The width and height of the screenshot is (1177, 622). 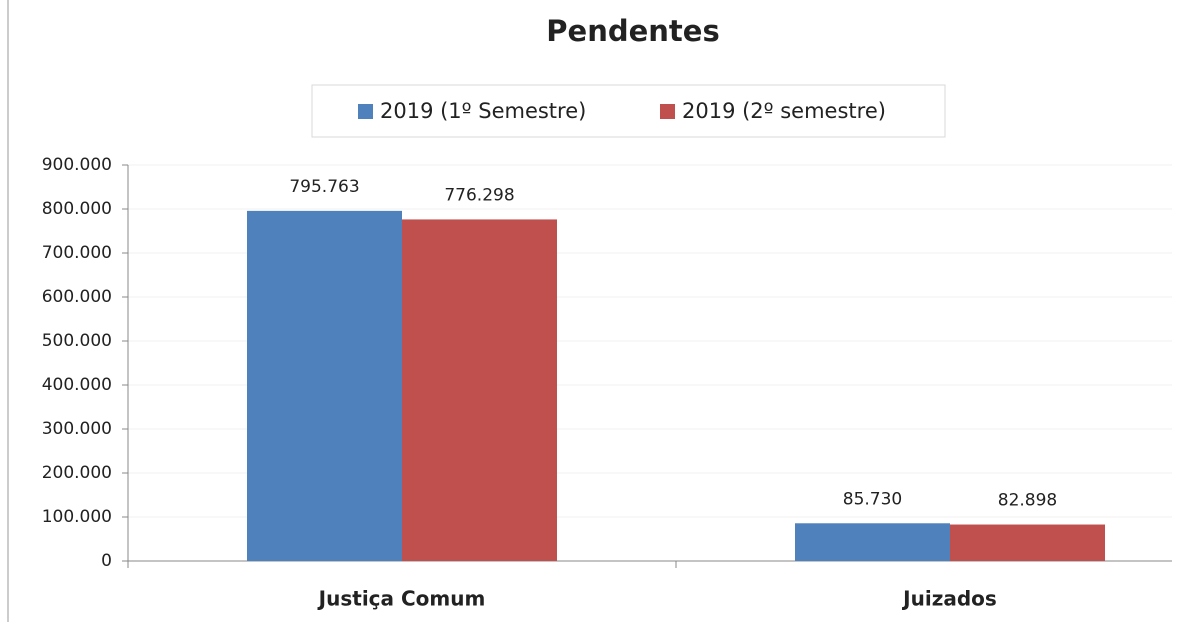 I want to click on y-tick-label: 900.000, so click(x=77, y=165).